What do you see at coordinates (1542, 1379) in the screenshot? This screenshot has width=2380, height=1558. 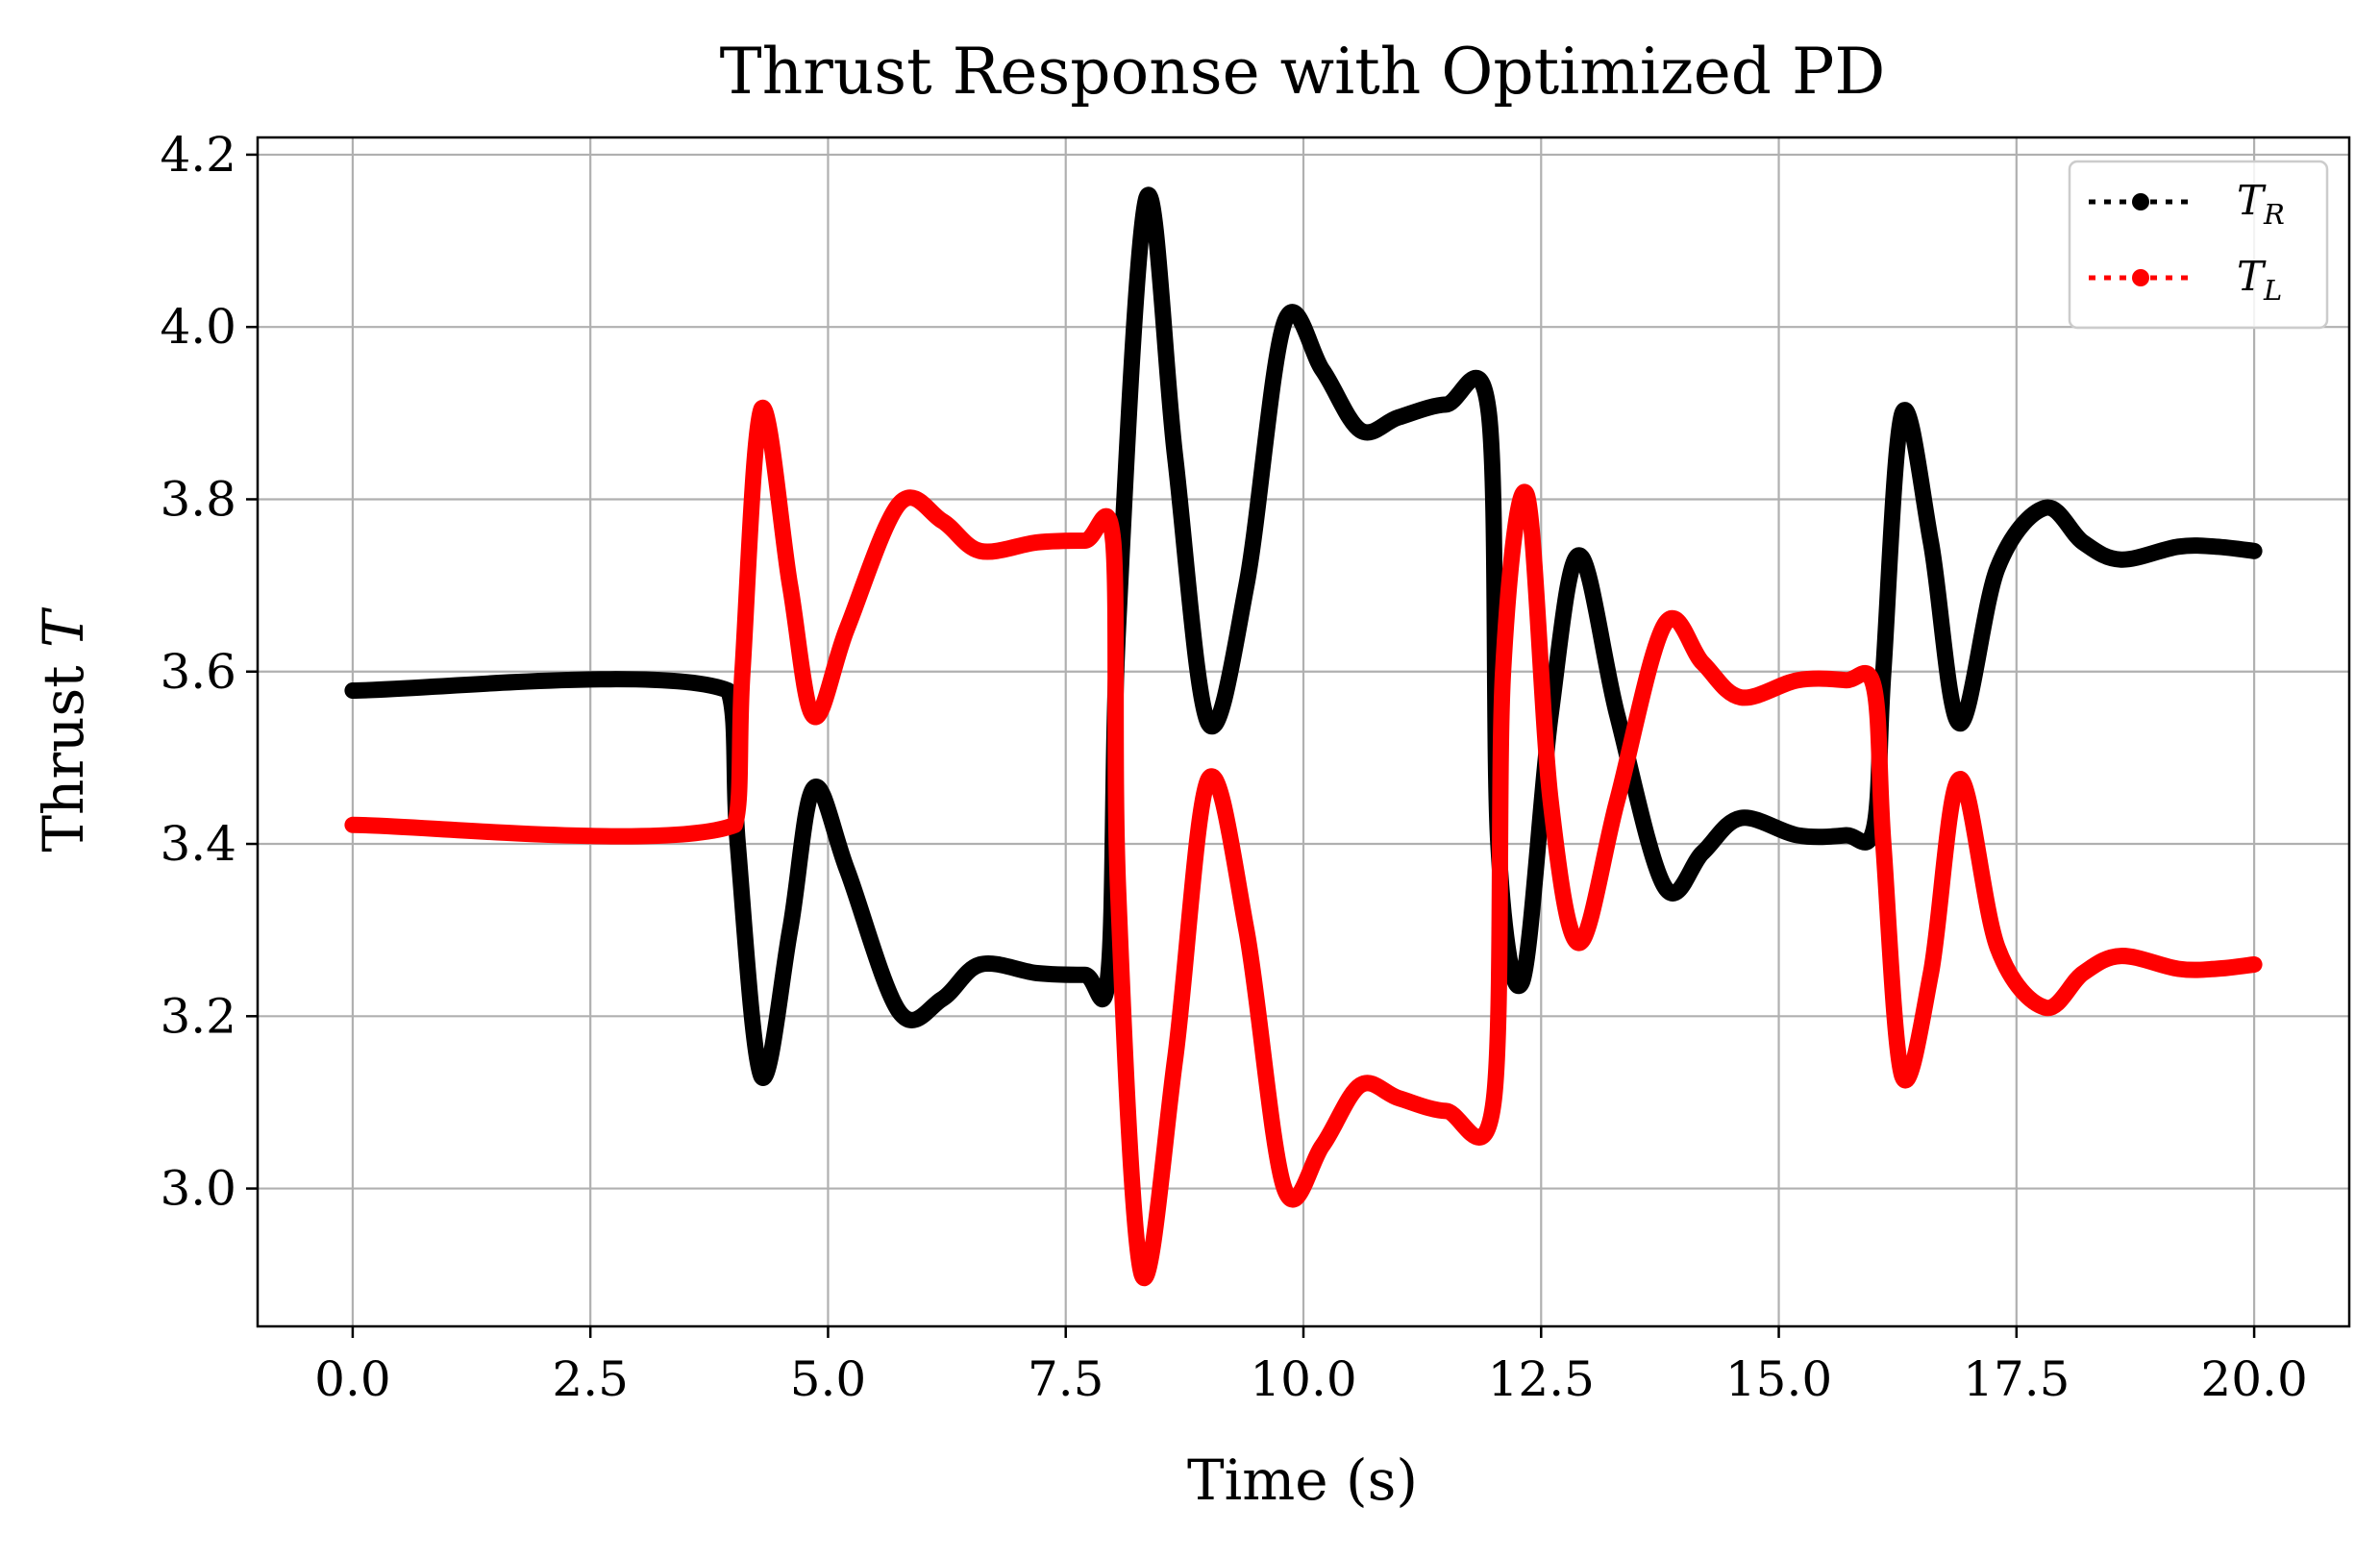 I see `x-tick-label: 12.5` at bounding box center [1542, 1379].